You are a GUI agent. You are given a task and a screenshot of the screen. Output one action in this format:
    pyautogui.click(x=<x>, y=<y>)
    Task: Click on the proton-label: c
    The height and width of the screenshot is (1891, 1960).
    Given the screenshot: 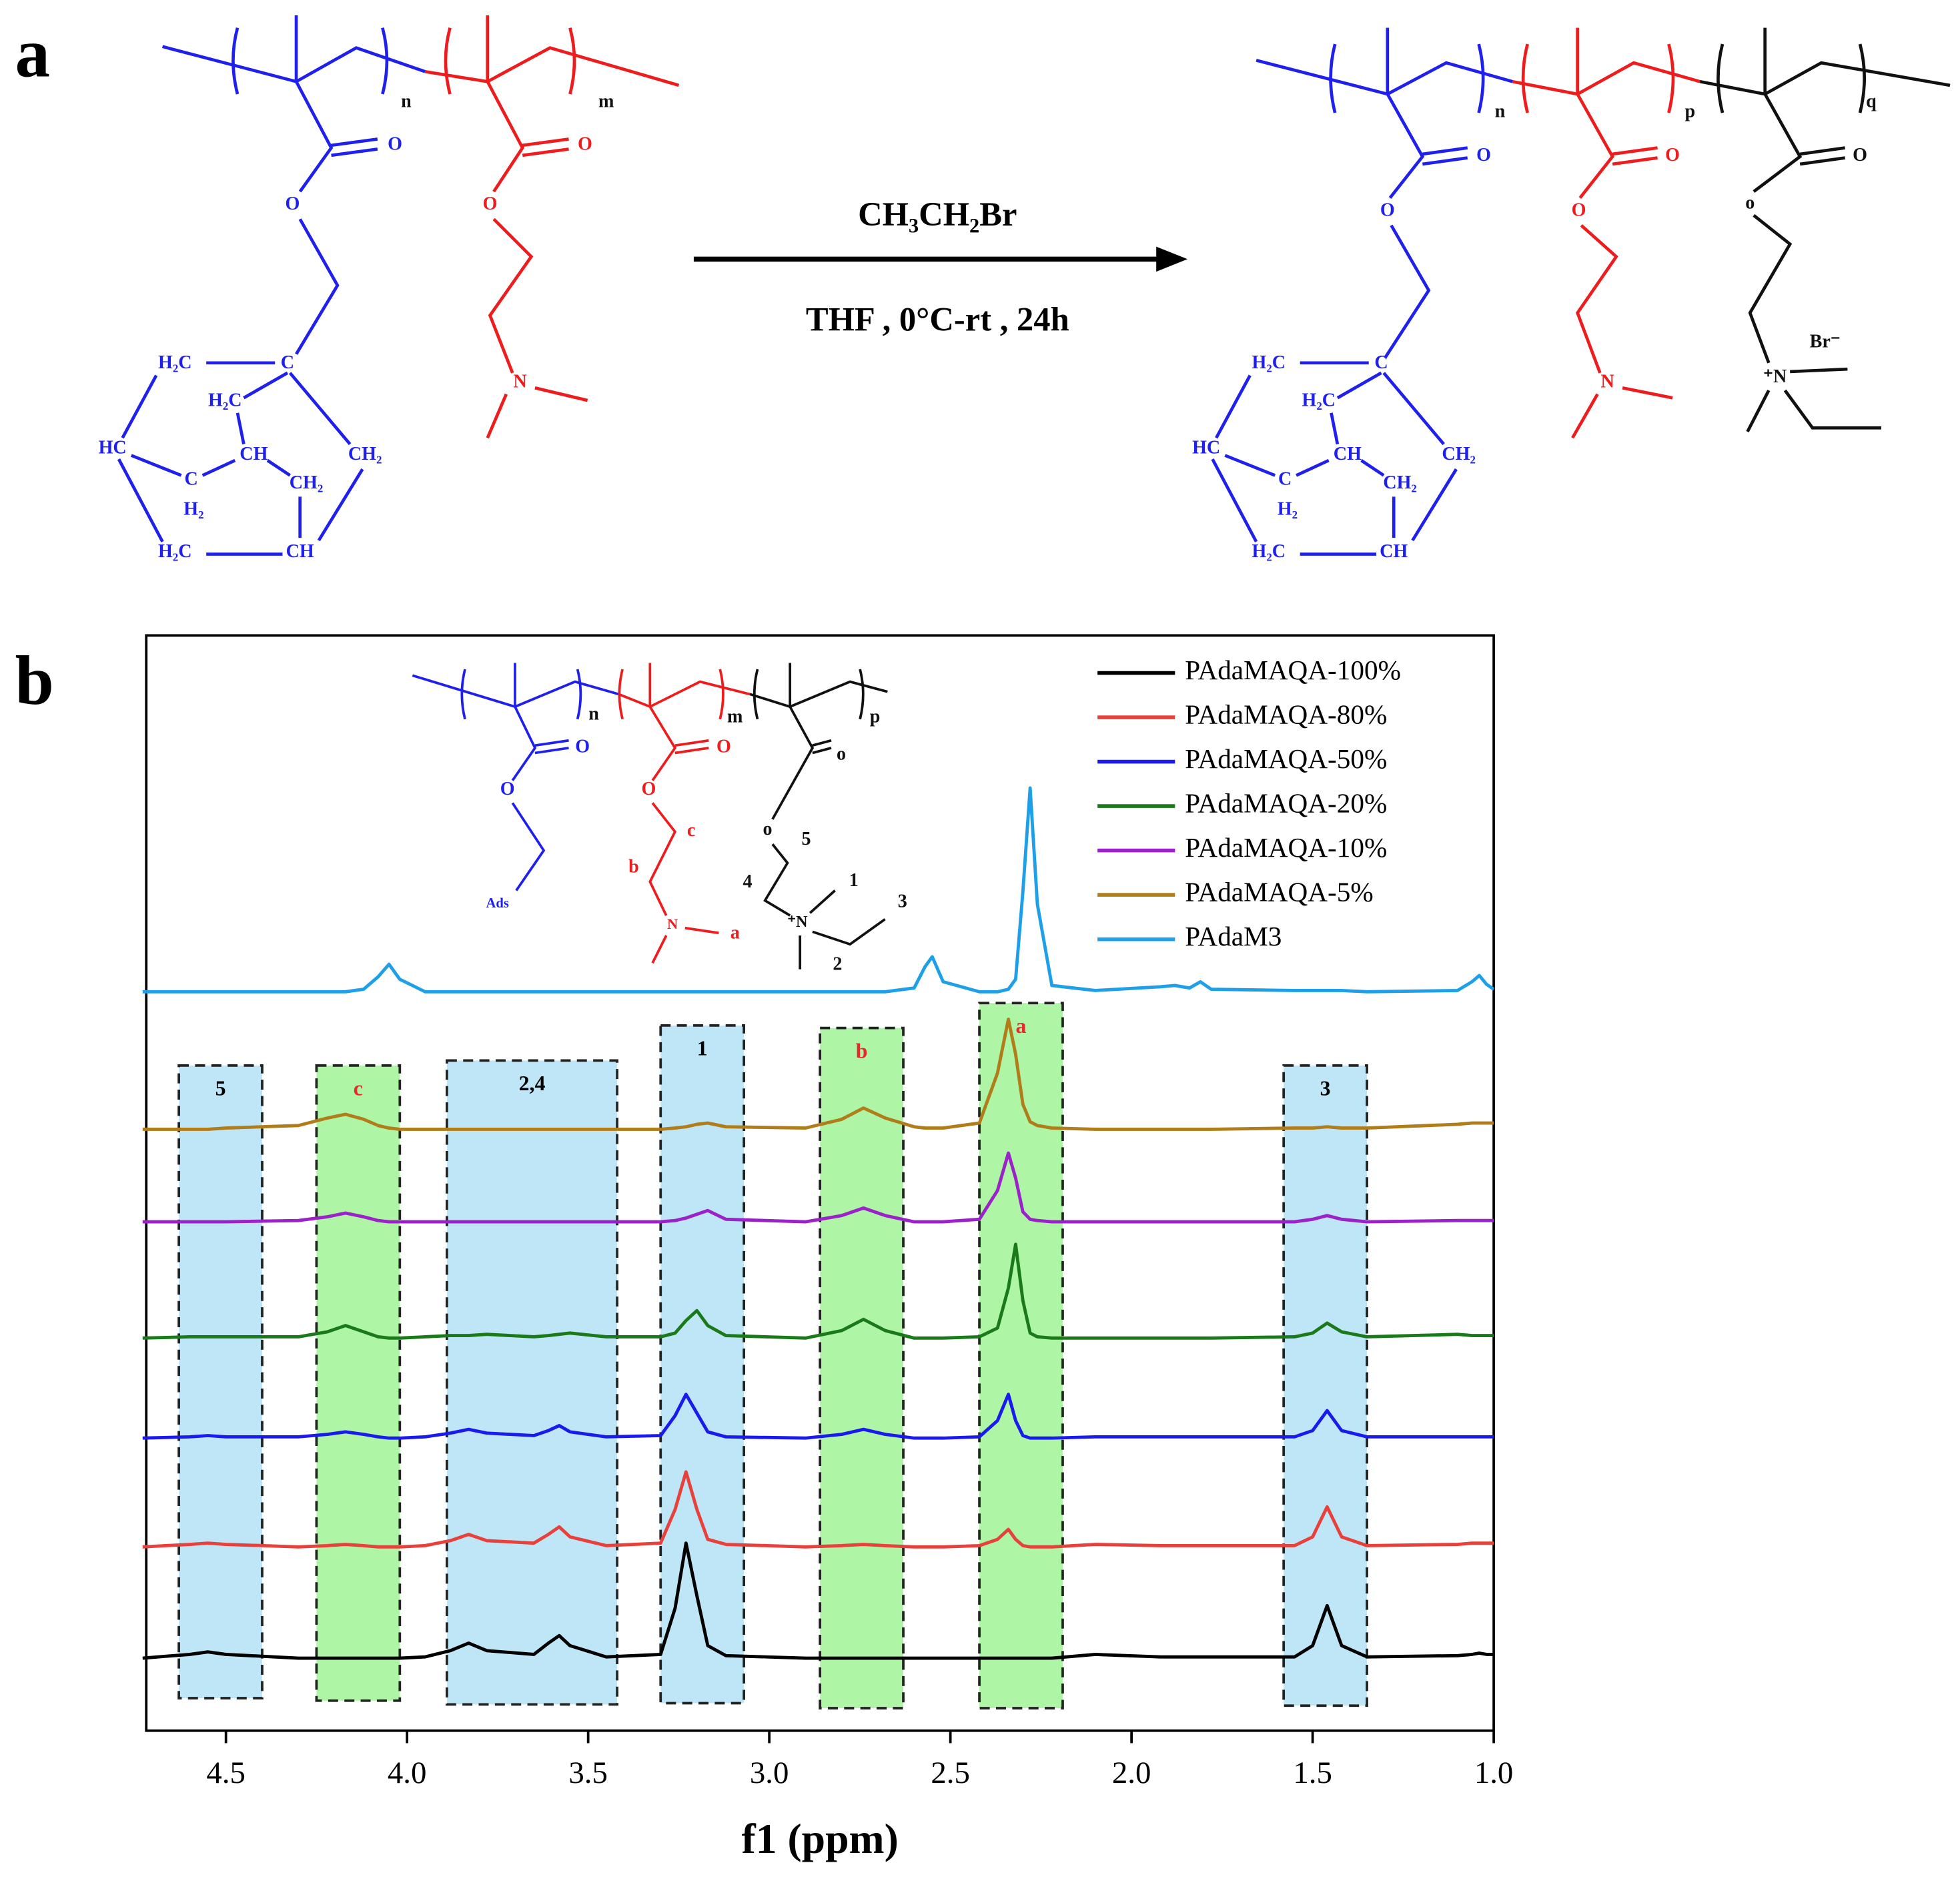 What is the action you would take?
    pyautogui.click(x=691, y=830)
    